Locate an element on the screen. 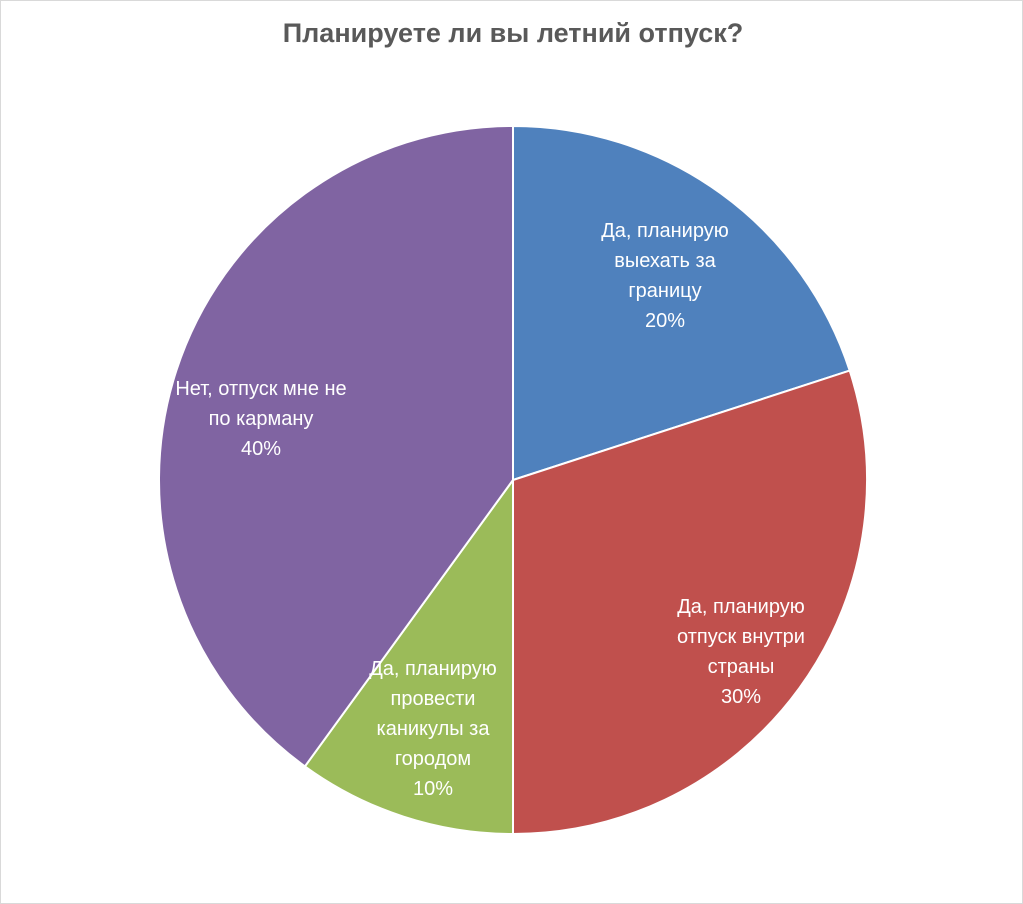 This screenshot has height=904, width=1023. value-label: 40% is located at coordinates (261, 449).